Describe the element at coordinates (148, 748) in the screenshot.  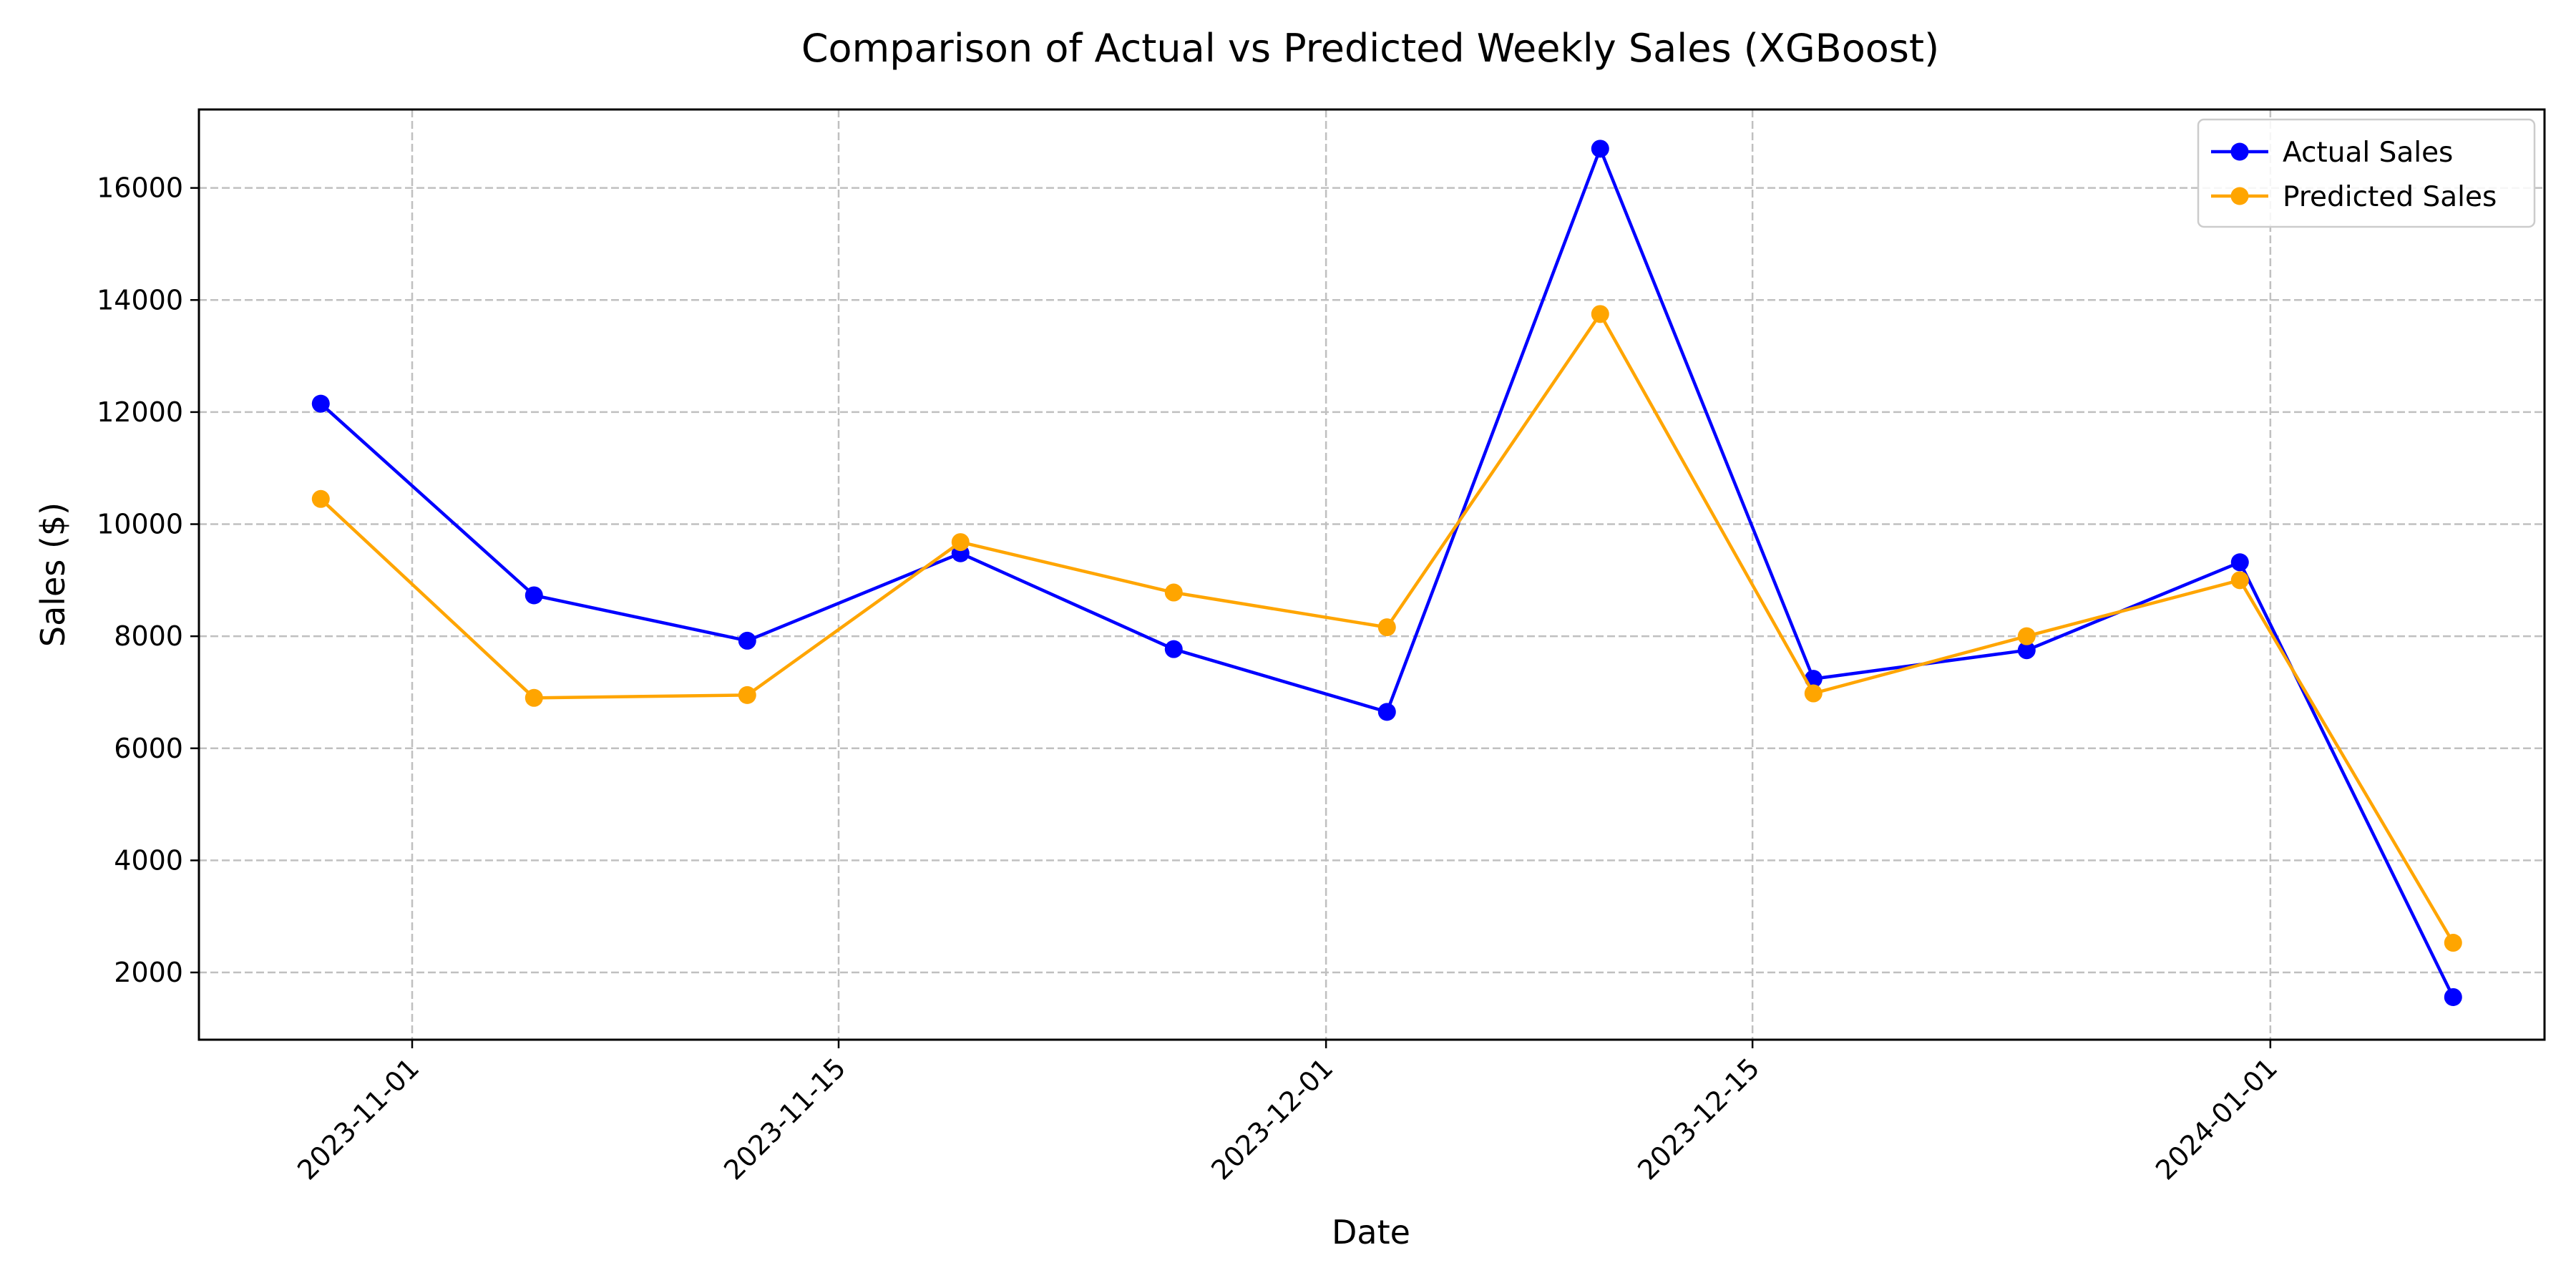
I see `y-tick-label: 6000` at that location.